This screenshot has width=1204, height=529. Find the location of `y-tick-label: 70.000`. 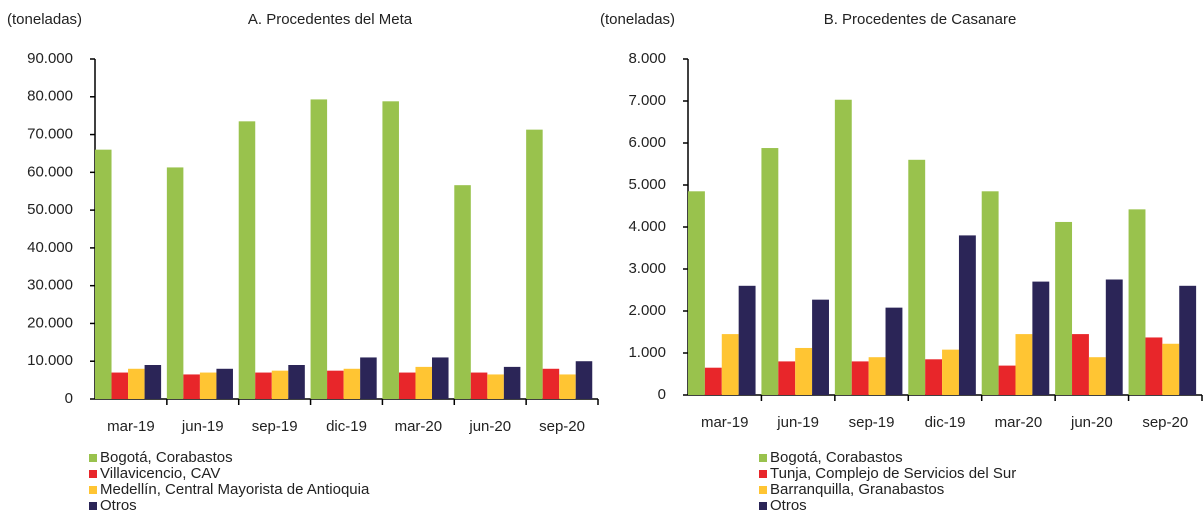

y-tick-label: 70.000 is located at coordinates (50, 134).